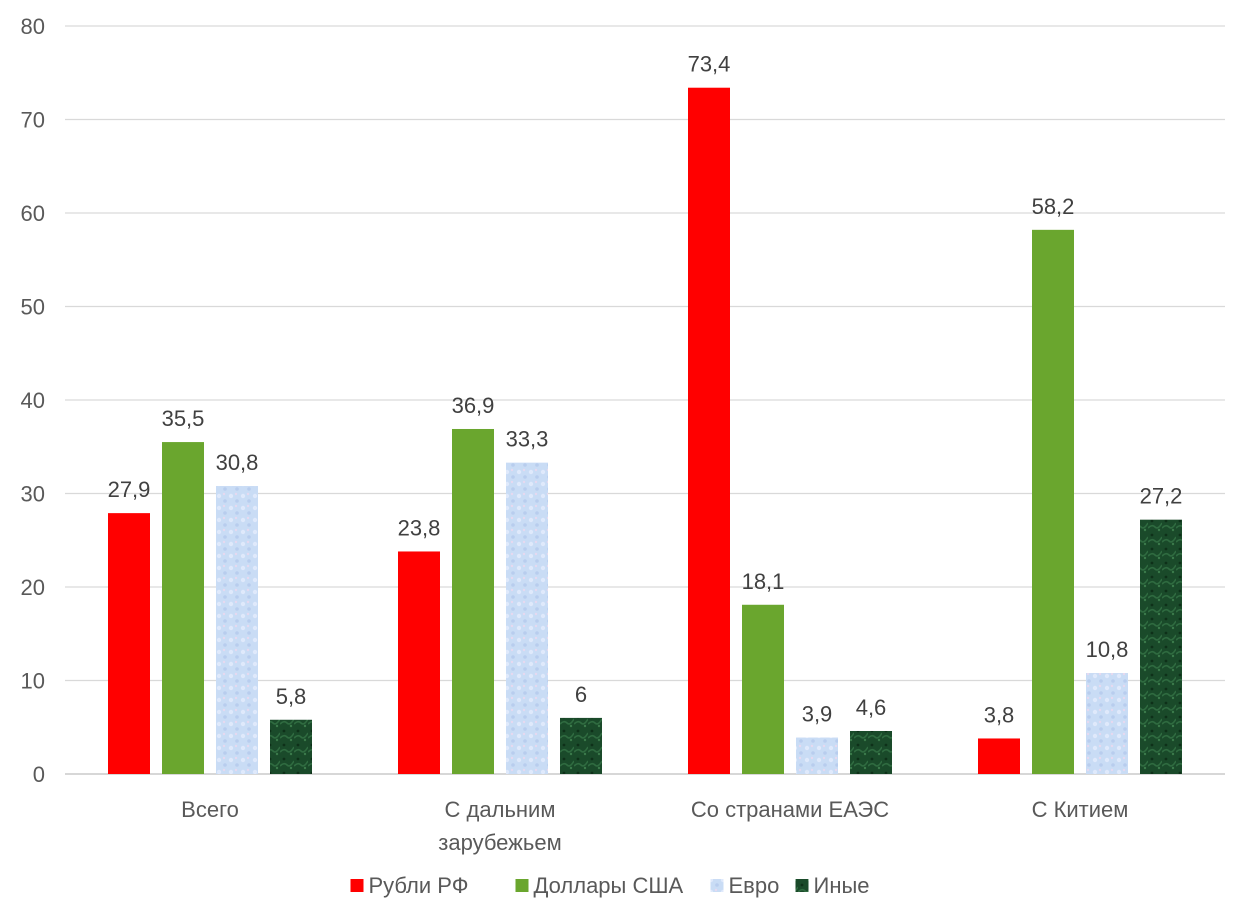  I want to click on y-tick-label: 30, so click(33, 494).